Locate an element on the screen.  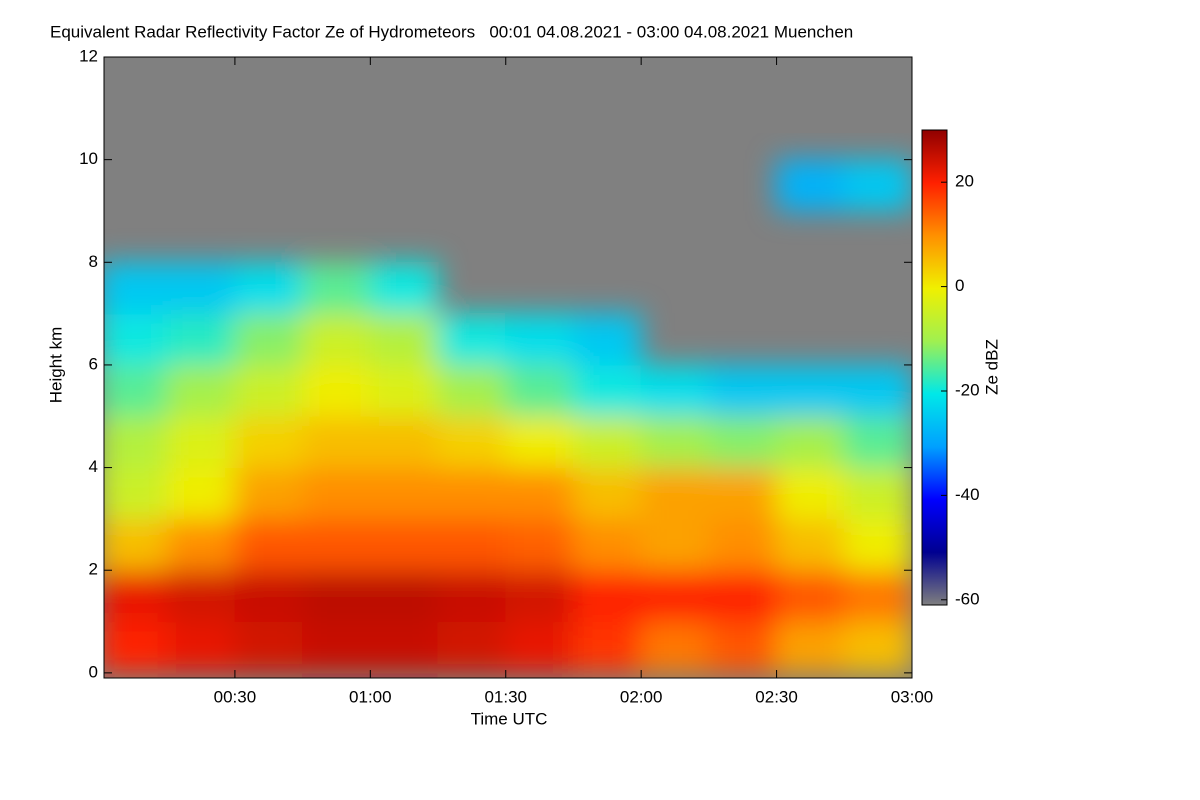
colorbar-tick-label: 20 is located at coordinates (964, 181).